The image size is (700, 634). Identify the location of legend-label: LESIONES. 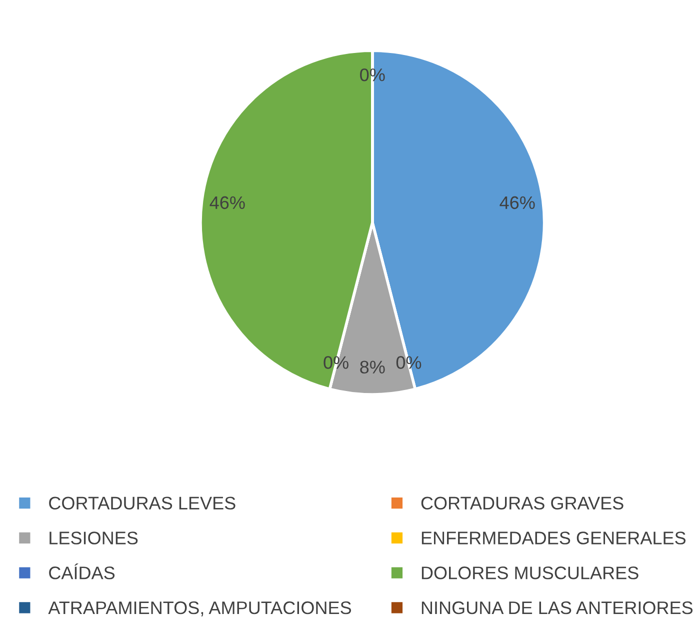
(94, 538).